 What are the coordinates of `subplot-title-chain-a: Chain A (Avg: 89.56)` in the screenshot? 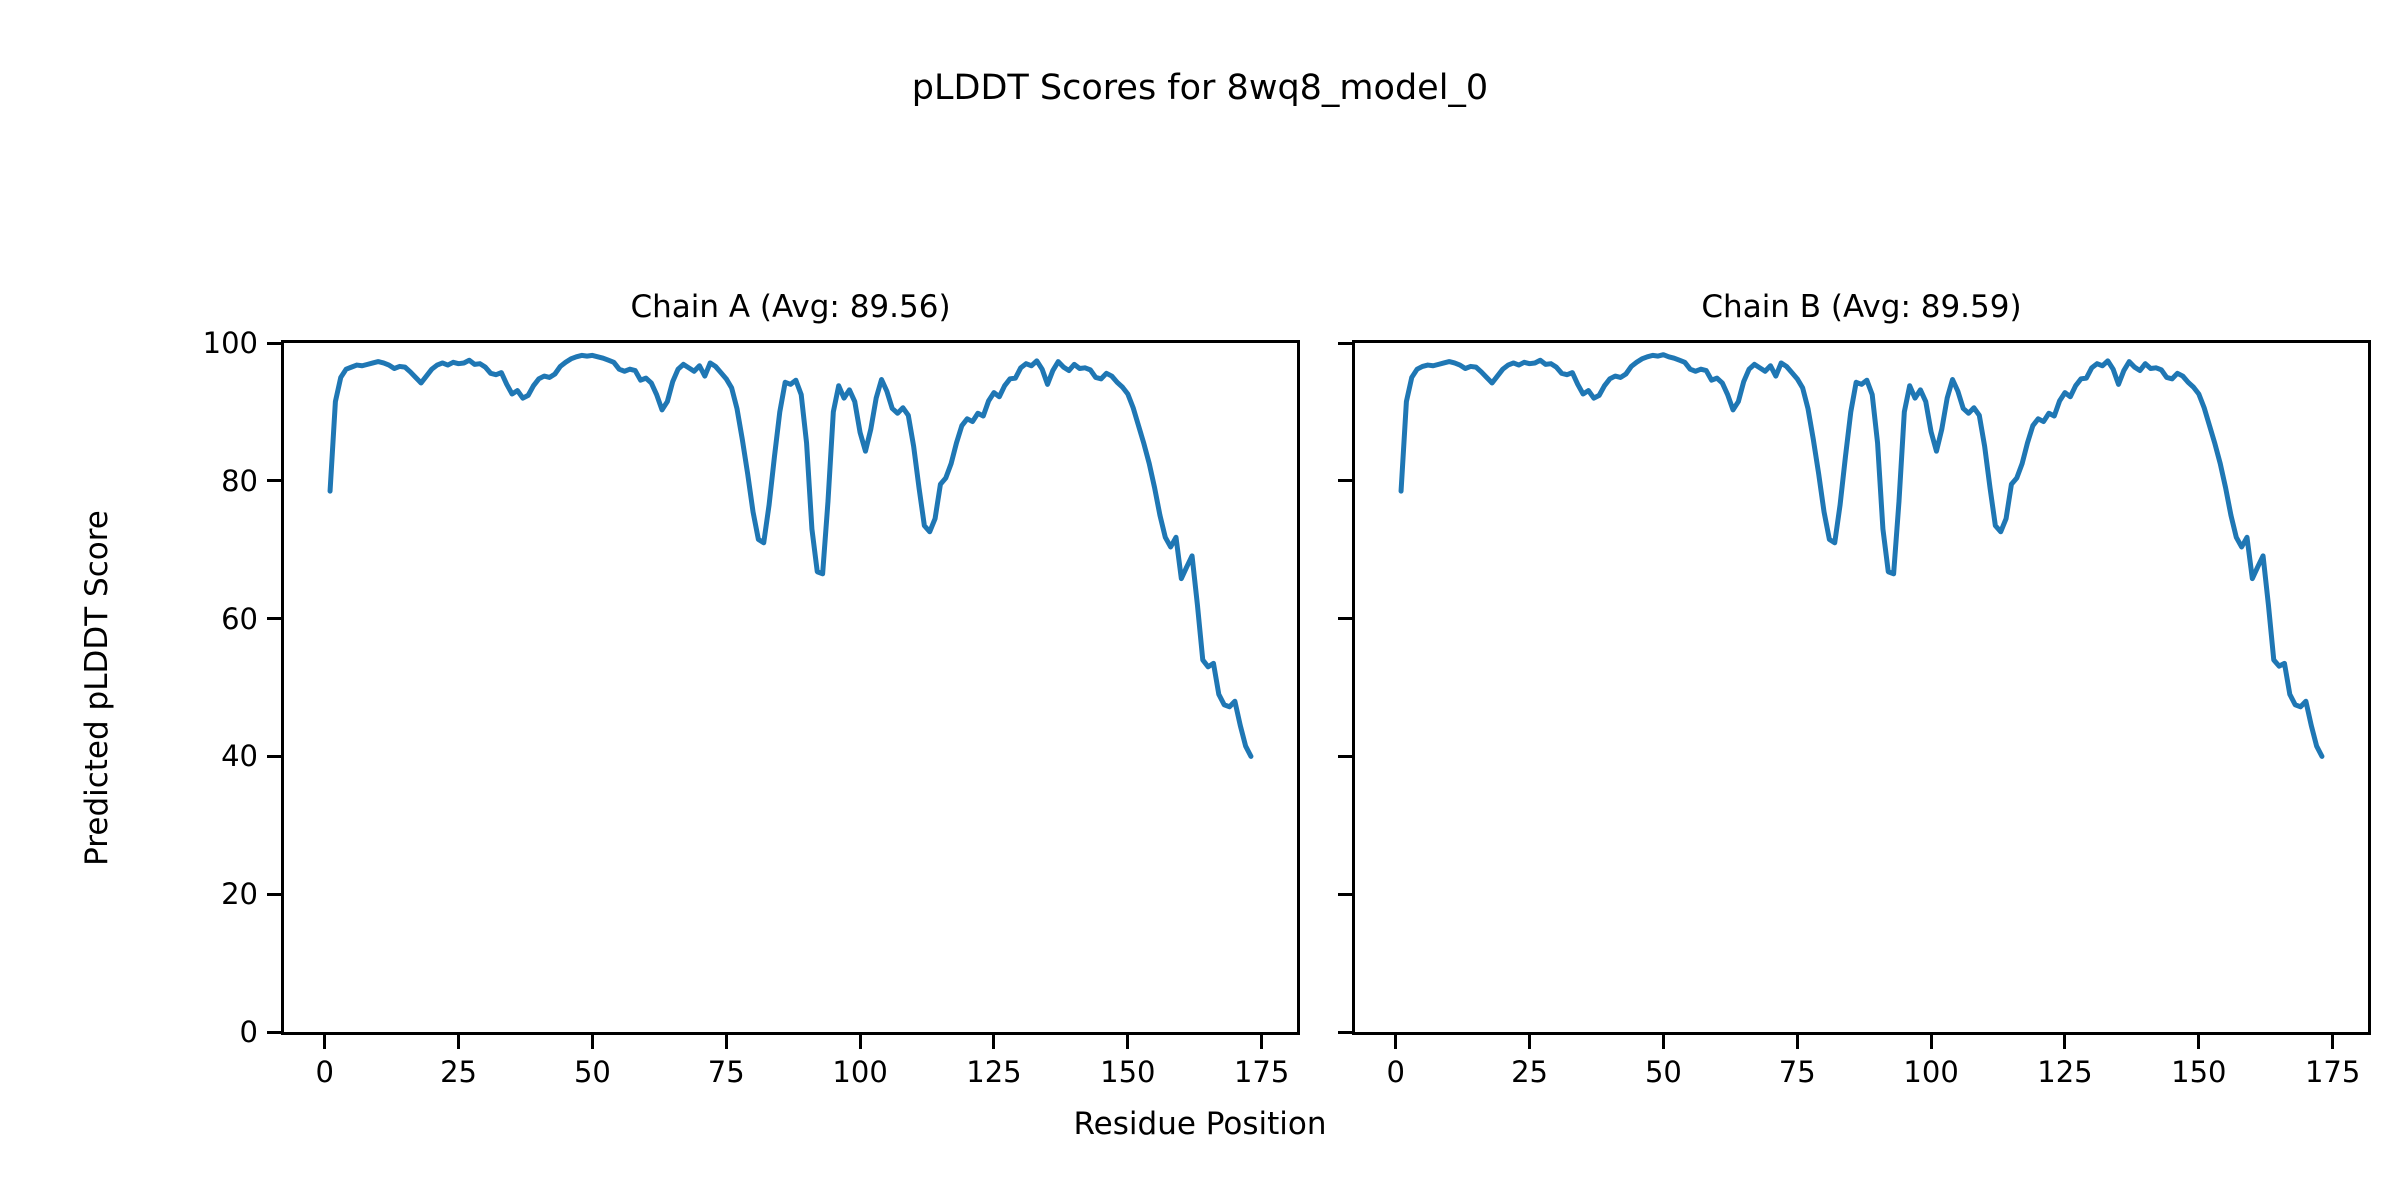 It's located at (790, 307).